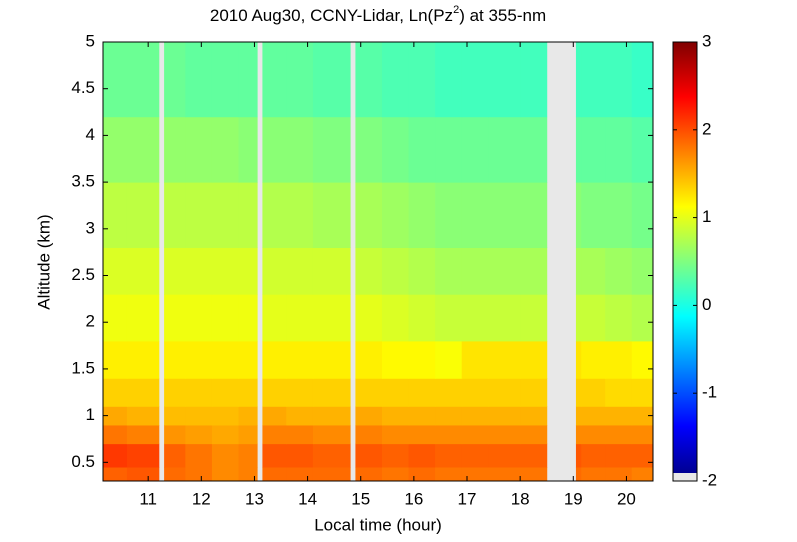 This screenshot has width=797, height=542. I want to click on y-tick-label: 2.5, so click(83, 274).